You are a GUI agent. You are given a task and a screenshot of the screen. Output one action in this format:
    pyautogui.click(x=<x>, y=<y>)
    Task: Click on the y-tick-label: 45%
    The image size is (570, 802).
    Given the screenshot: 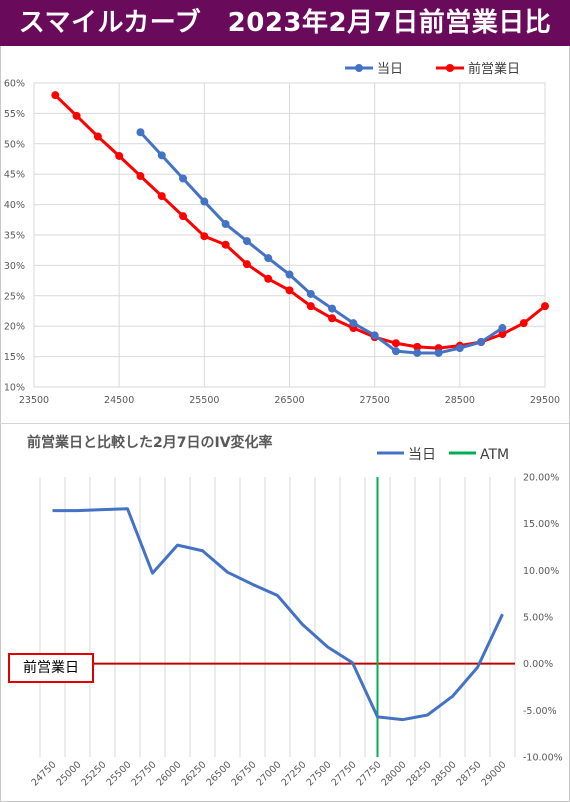 What is the action you would take?
    pyautogui.click(x=14, y=175)
    